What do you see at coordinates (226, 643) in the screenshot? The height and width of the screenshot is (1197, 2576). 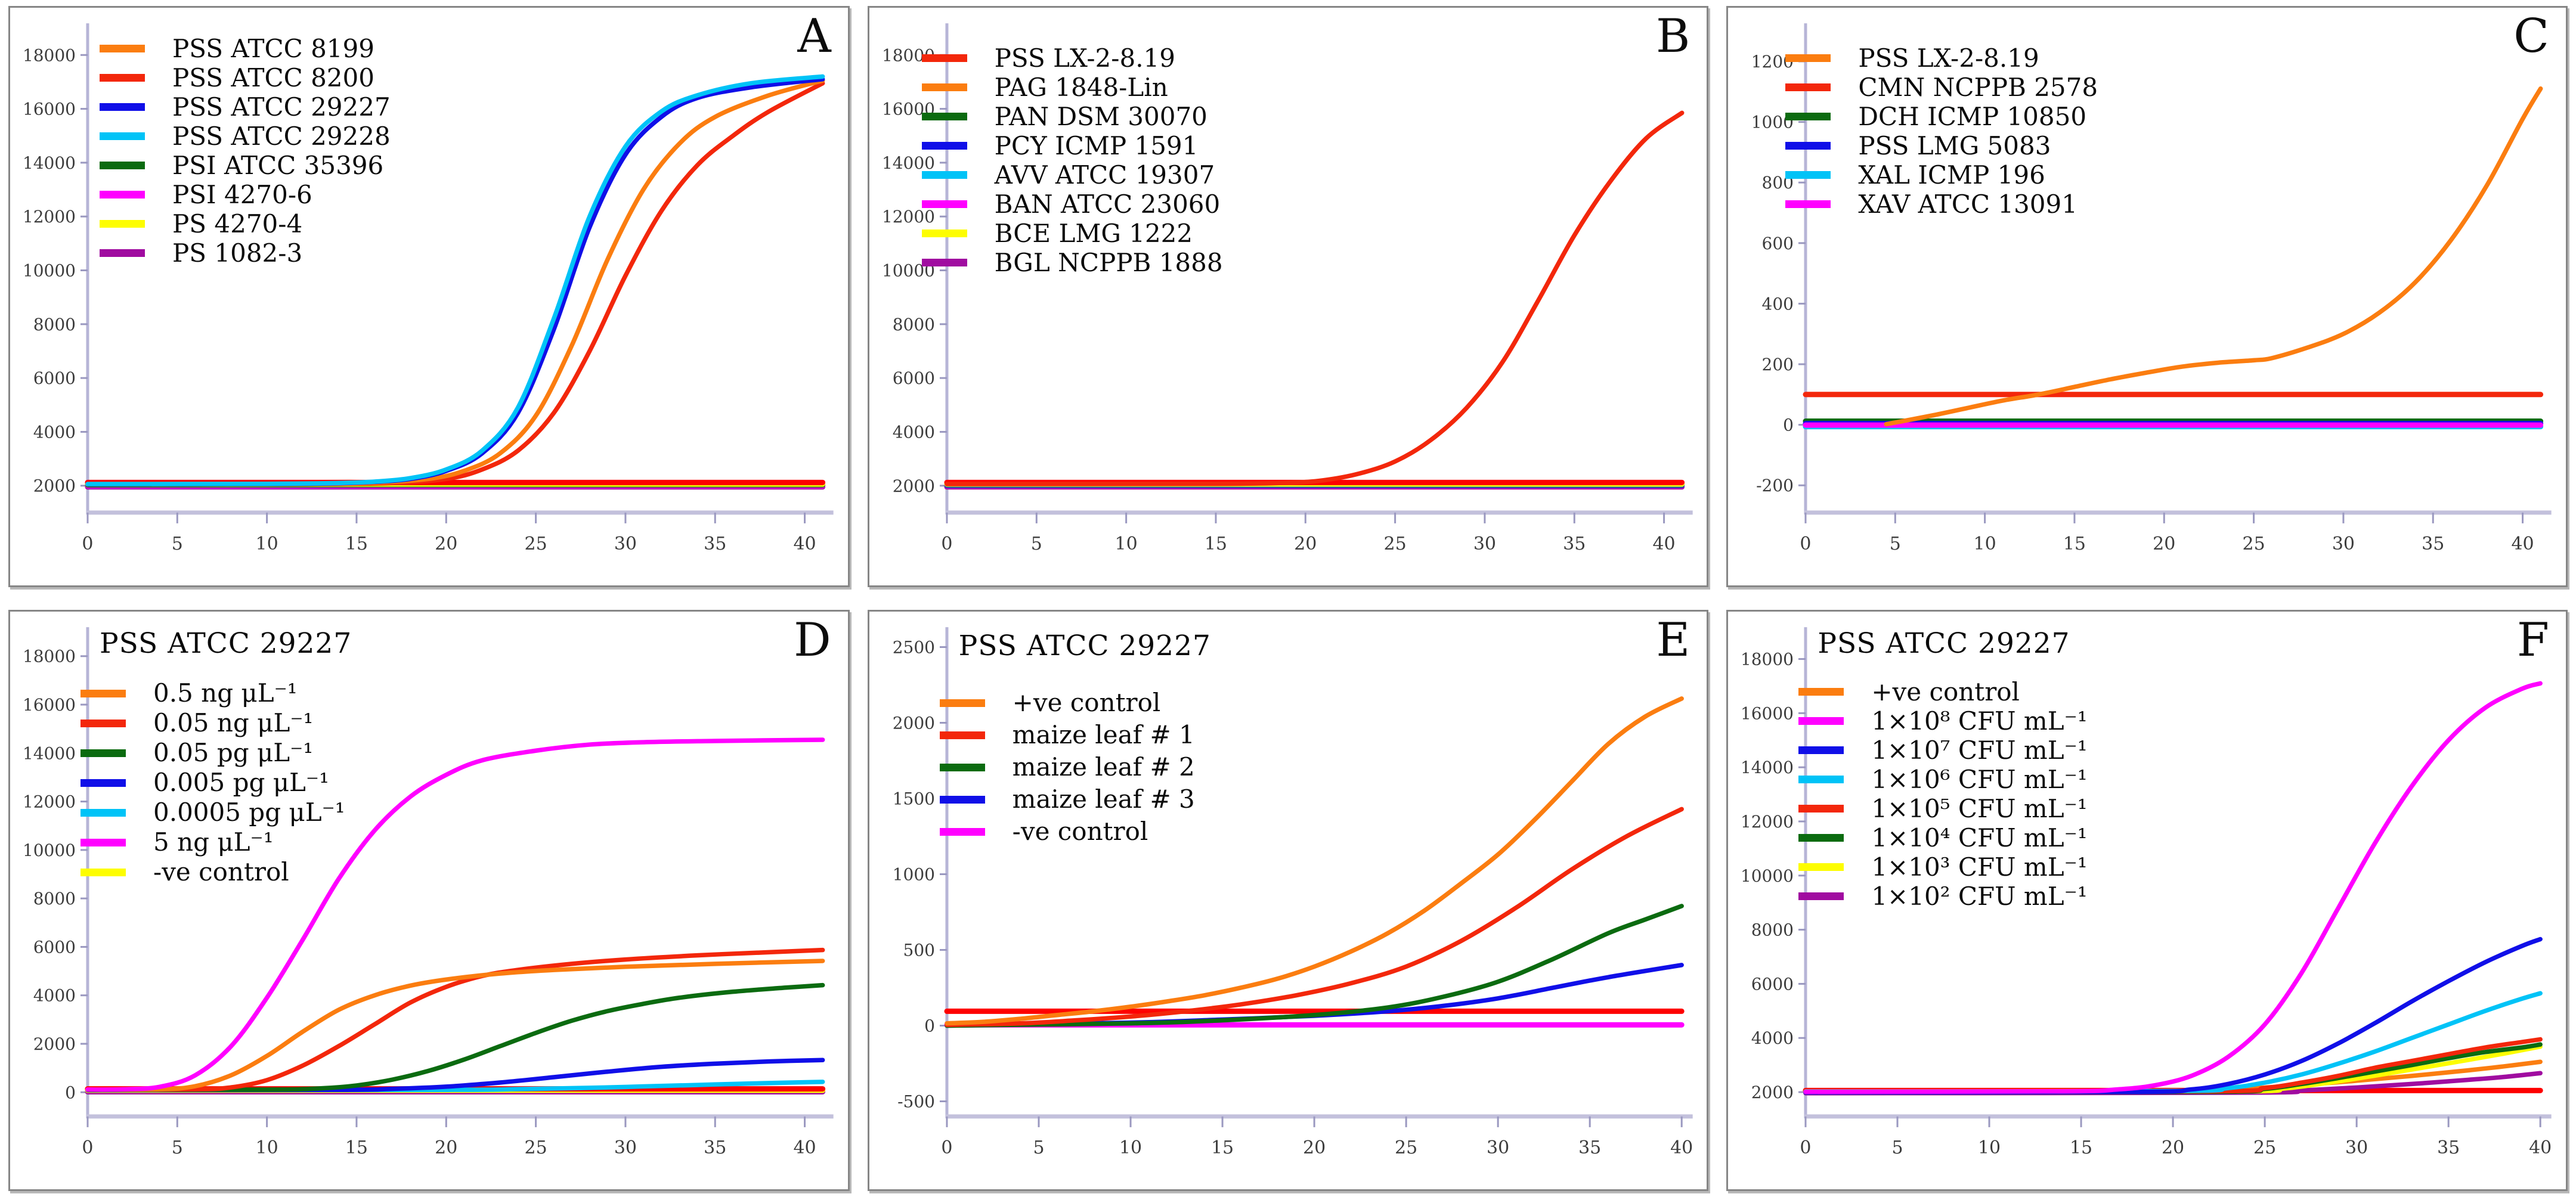 I see `panel-title: PSS ATCC 29227` at bounding box center [226, 643].